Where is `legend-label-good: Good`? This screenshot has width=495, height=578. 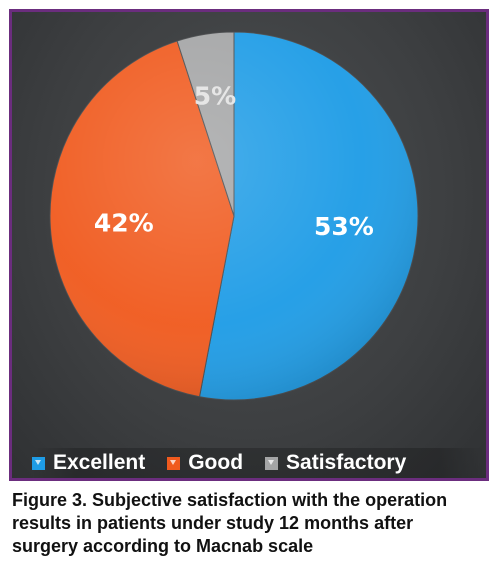
legend-label-good: Good is located at coordinates (216, 462).